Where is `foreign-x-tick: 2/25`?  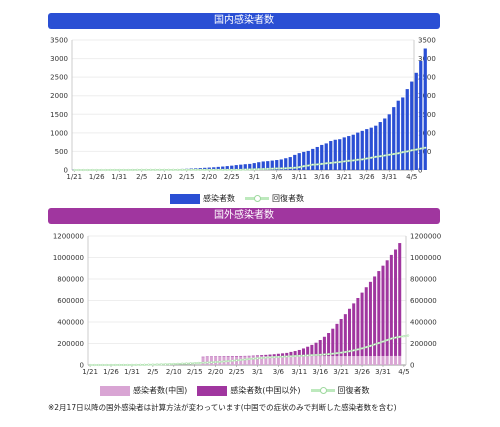 foreign-x-tick: 2/25 is located at coordinates (237, 372).